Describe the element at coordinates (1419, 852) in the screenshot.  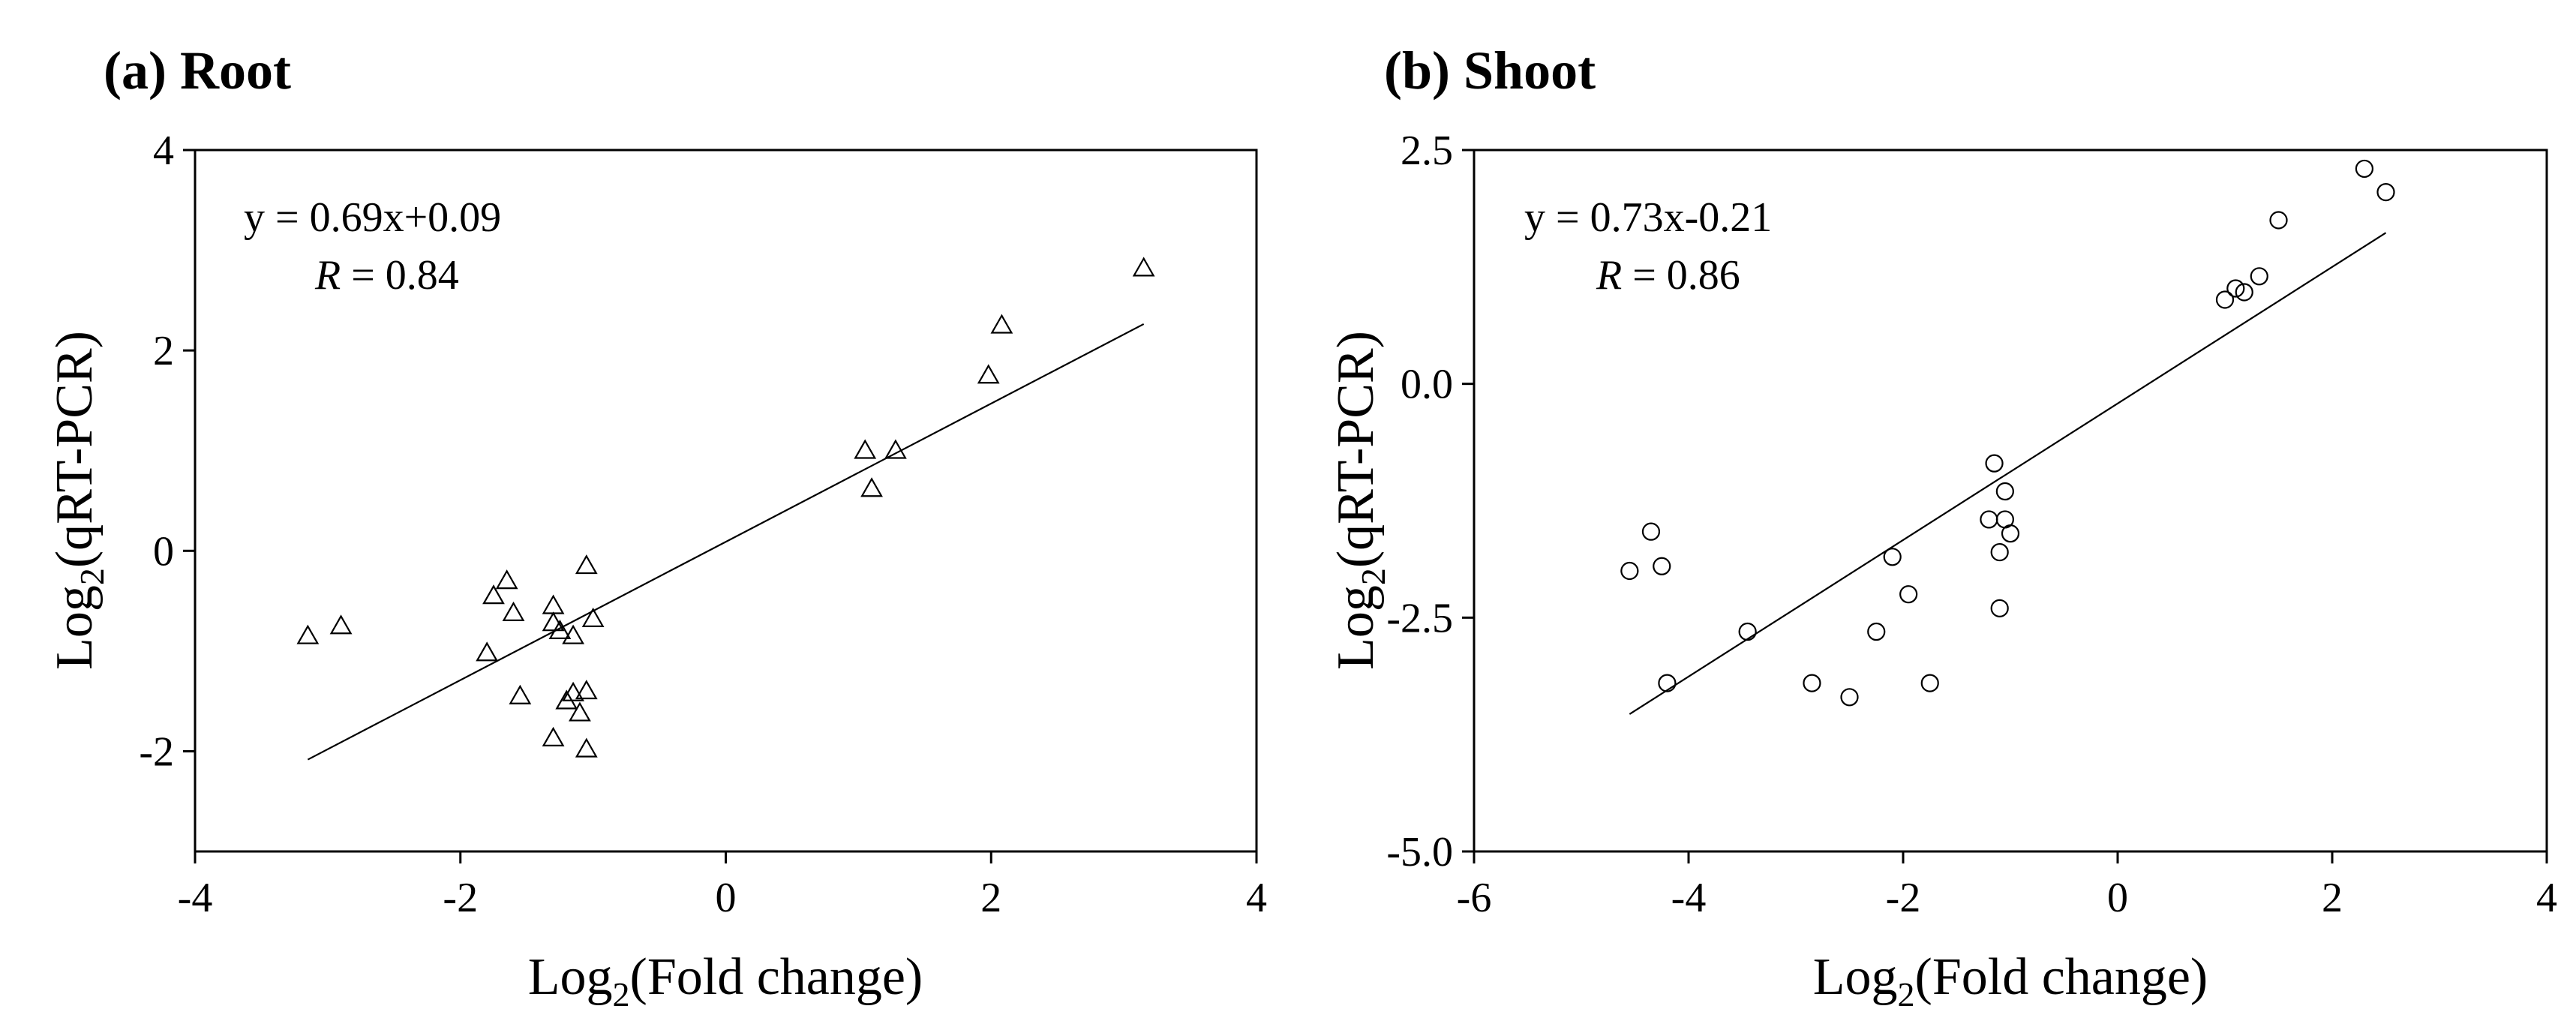
I see `y-tick-label: -5.0` at that location.